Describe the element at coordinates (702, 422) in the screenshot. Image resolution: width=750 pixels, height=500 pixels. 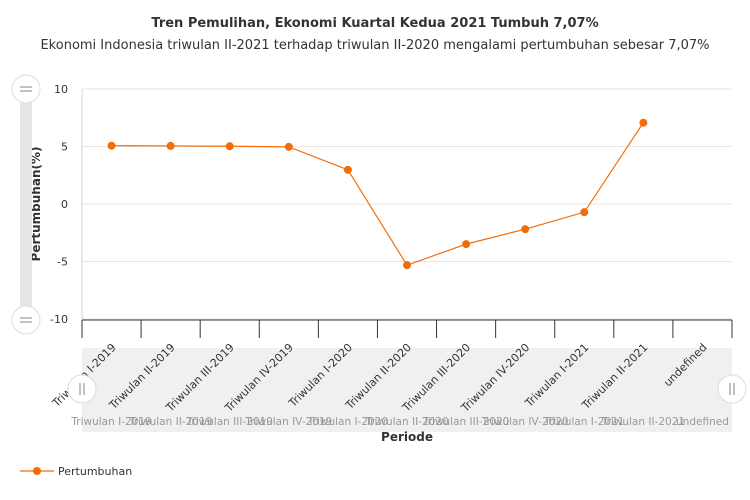
I see `navigator-label: undefined` at that location.